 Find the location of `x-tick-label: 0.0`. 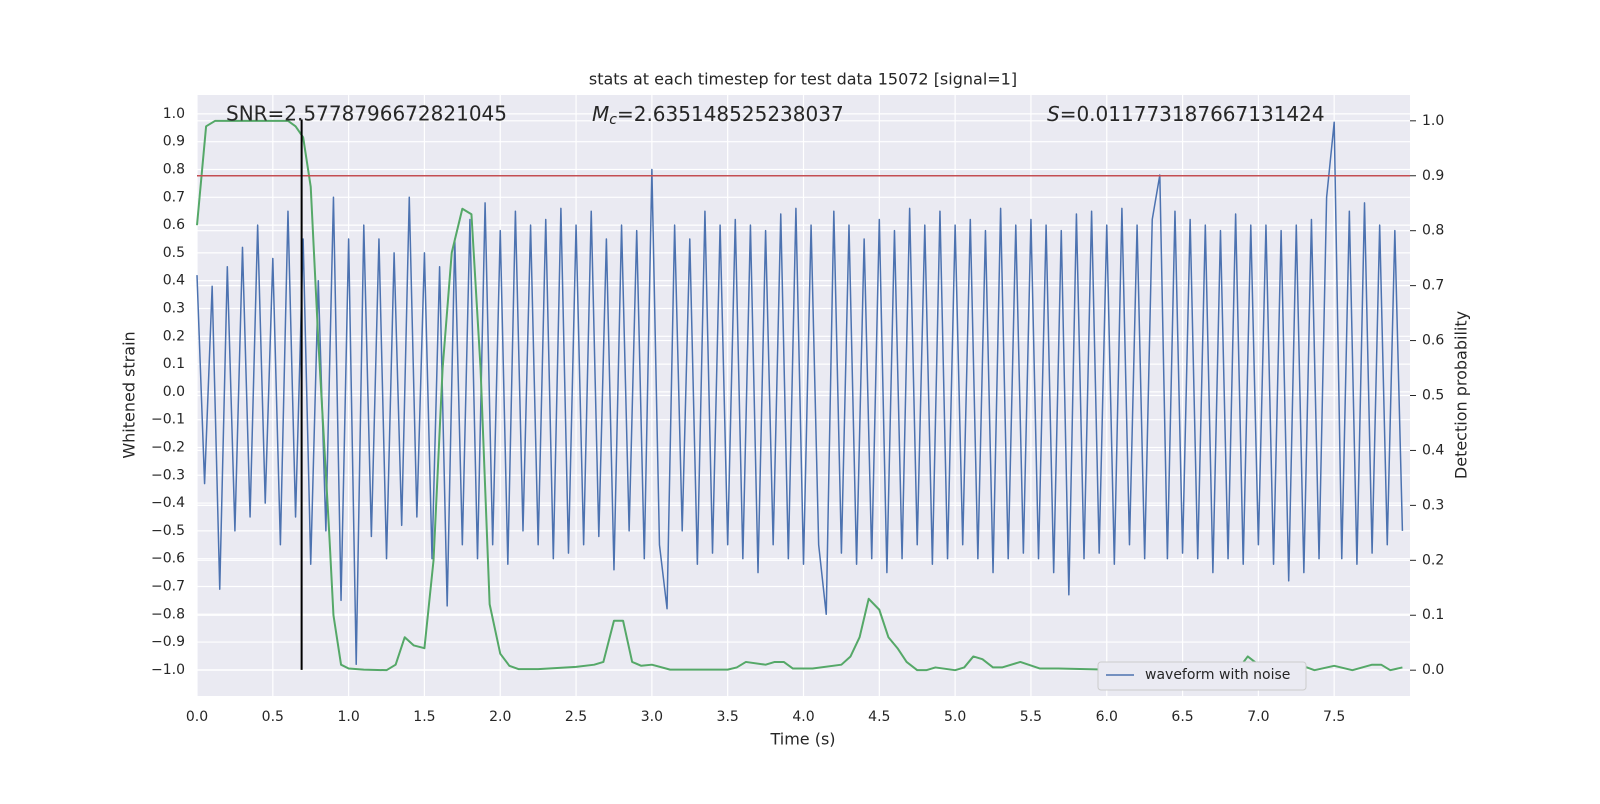

x-tick-label: 0.0 is located at coordinates (197, 717).